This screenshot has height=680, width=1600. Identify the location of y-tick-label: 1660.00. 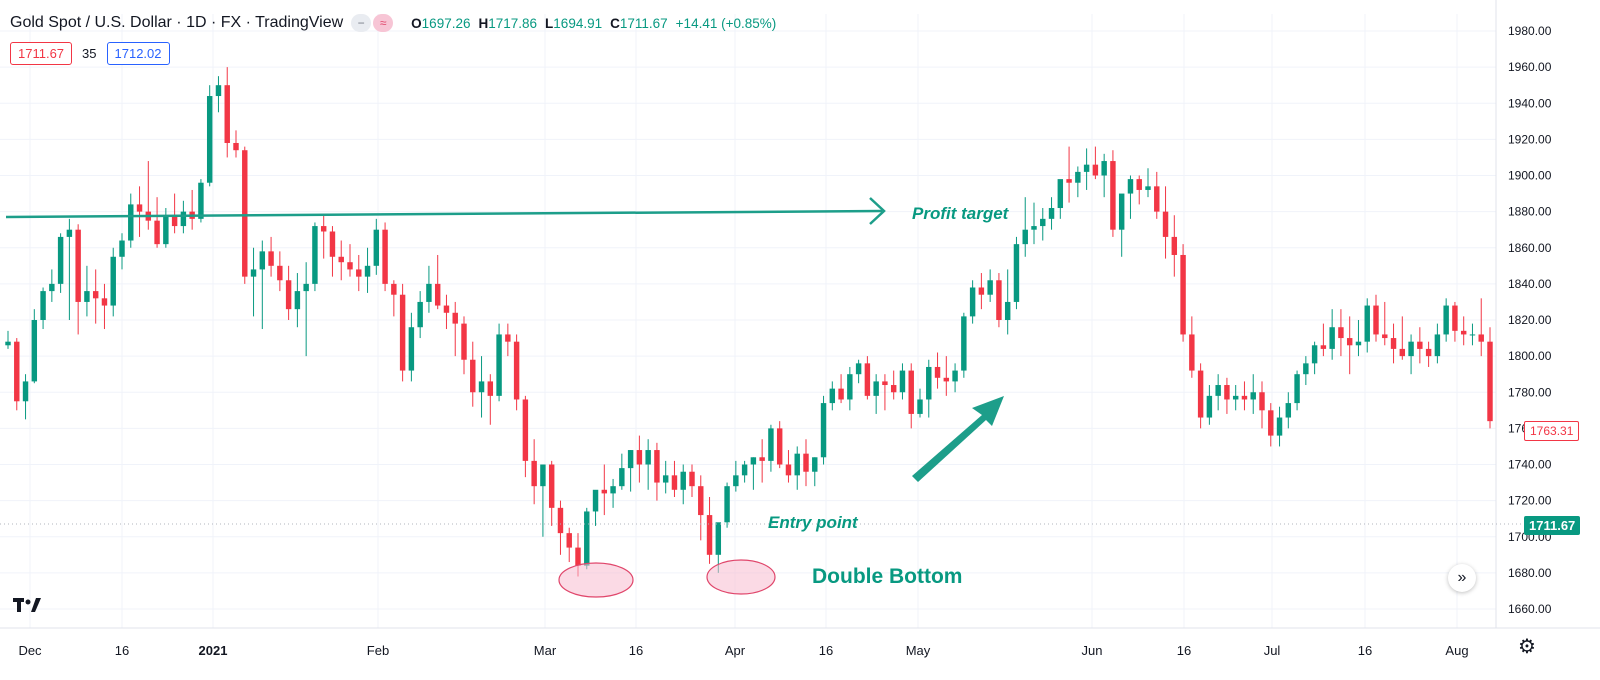
(1530, 609).